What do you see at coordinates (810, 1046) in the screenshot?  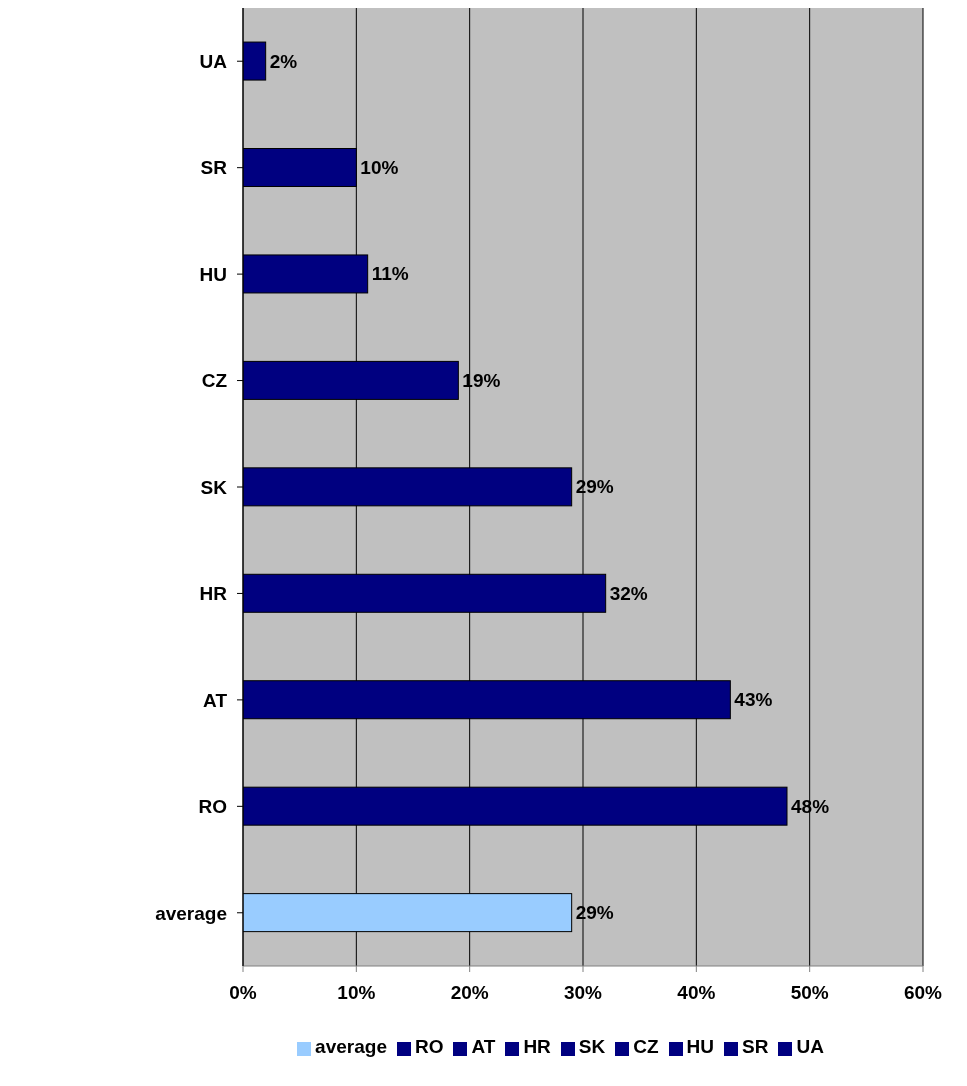 I see `legend-label: UA` at bounding box center [810, 1046].